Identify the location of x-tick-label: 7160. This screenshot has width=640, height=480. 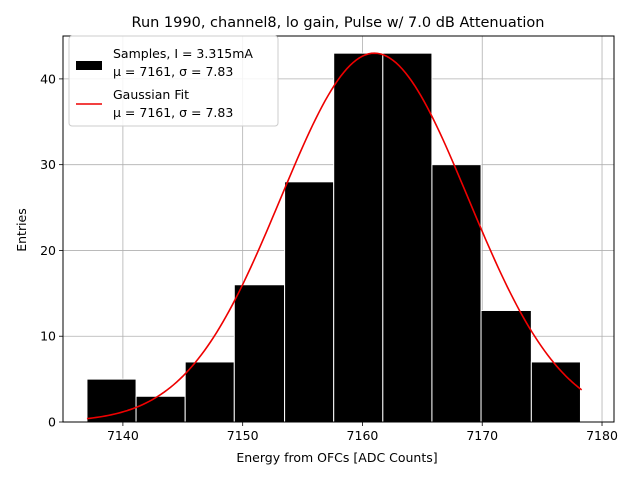
(363, 435).